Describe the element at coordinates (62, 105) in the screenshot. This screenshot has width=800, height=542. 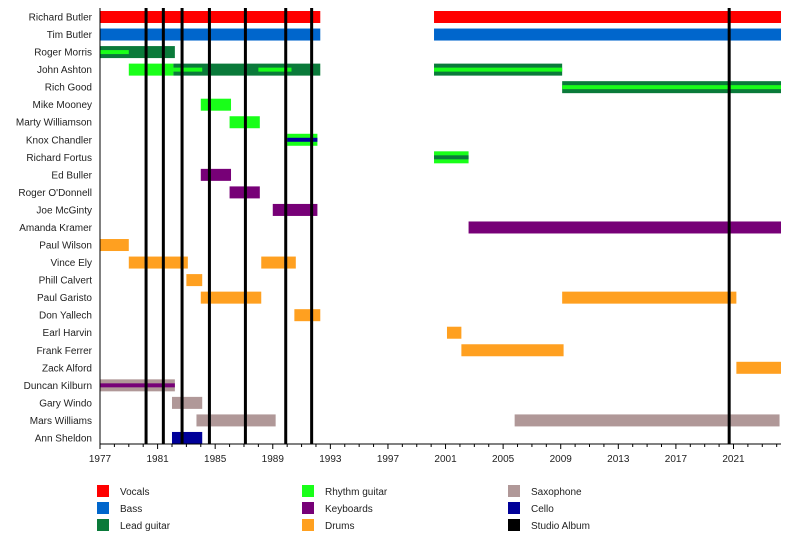
I see `member-label: Mike Mooney` at that location.